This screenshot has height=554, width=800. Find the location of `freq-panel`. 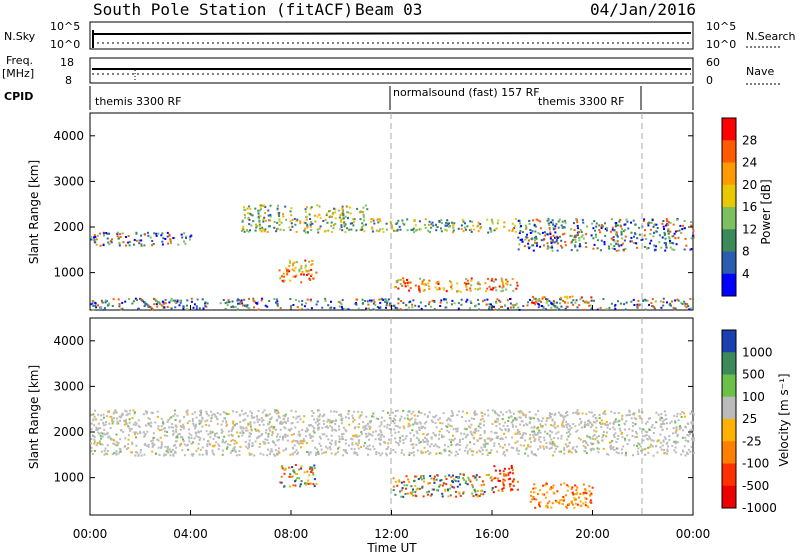

freq-panel is located at coordinates (391, 70).